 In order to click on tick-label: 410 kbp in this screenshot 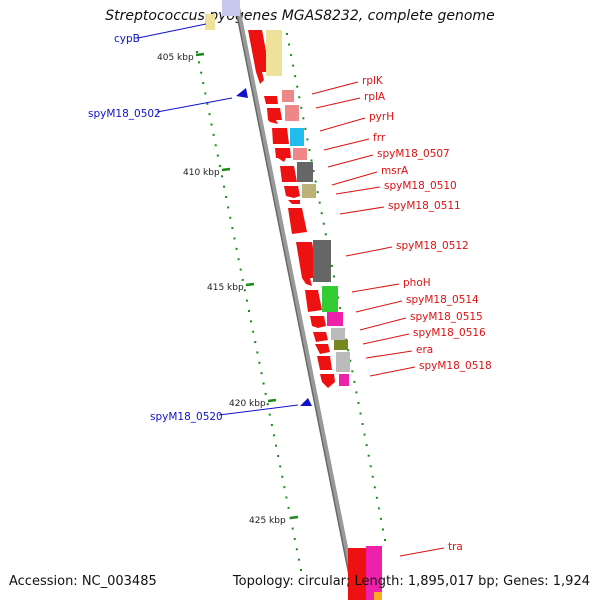, I will do `click(201, 173)`.